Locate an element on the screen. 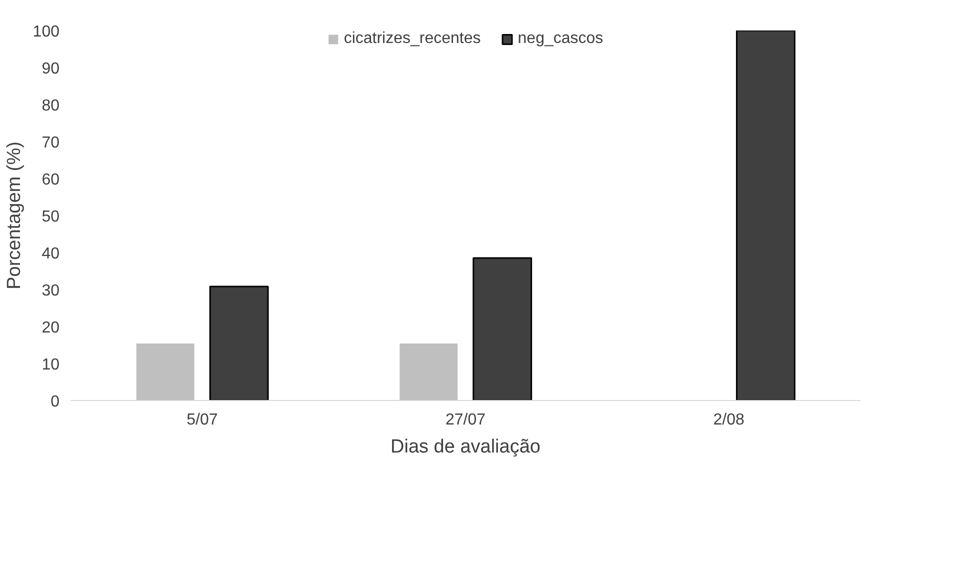 This screenshot has width=960, height=583. y-axis-title: Porcentagem (%) is located at coordinates (14, 216).